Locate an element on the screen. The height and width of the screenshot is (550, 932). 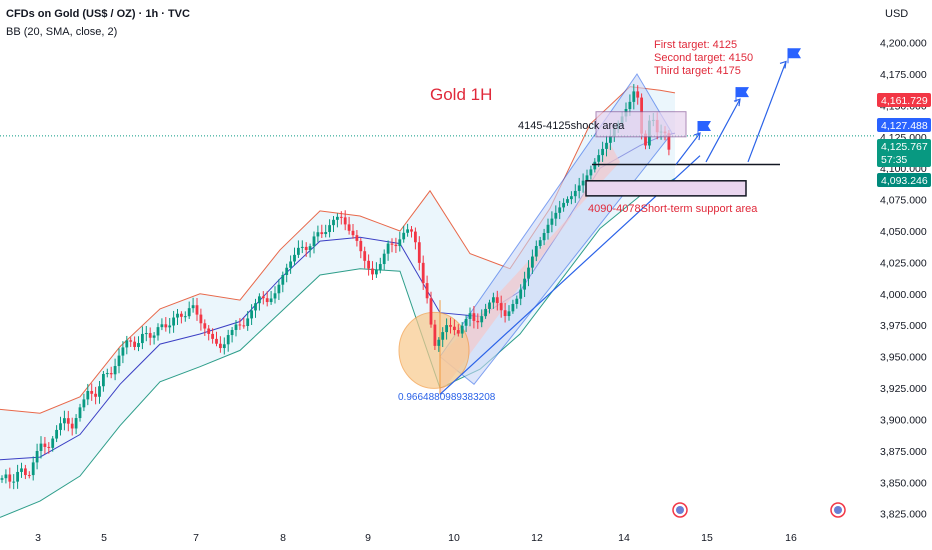
y-axis-tick-label: 3,975.000 is located at coordinates (903, 326).